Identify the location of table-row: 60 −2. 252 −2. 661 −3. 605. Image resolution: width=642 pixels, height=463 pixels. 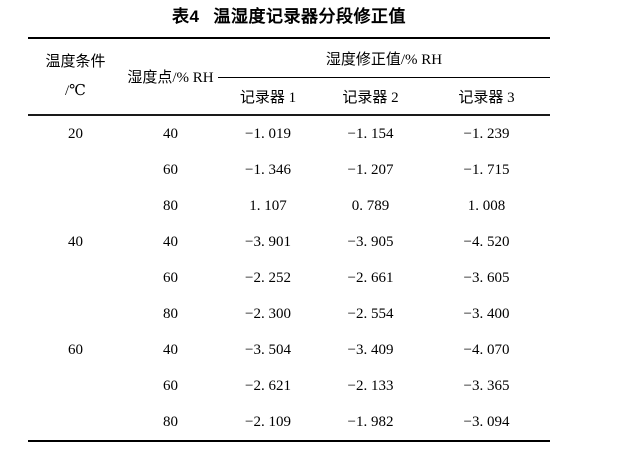
(289, 278).